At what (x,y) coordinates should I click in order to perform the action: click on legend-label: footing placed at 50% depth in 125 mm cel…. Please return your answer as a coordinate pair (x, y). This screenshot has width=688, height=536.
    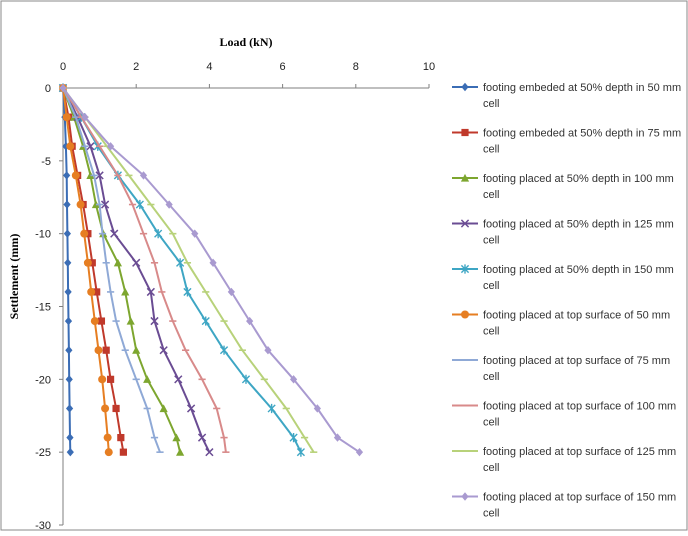
    Looking at the image, I should click on (578, 233).